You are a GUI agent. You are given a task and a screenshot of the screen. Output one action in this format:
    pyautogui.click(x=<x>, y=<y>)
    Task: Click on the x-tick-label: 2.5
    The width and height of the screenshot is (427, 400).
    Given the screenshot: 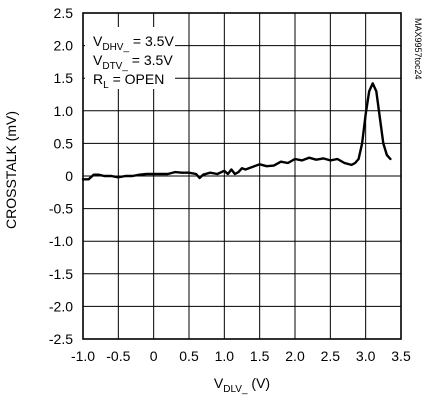 What is the action you would take?
    pyautogui.click(x=331, y=356)
    